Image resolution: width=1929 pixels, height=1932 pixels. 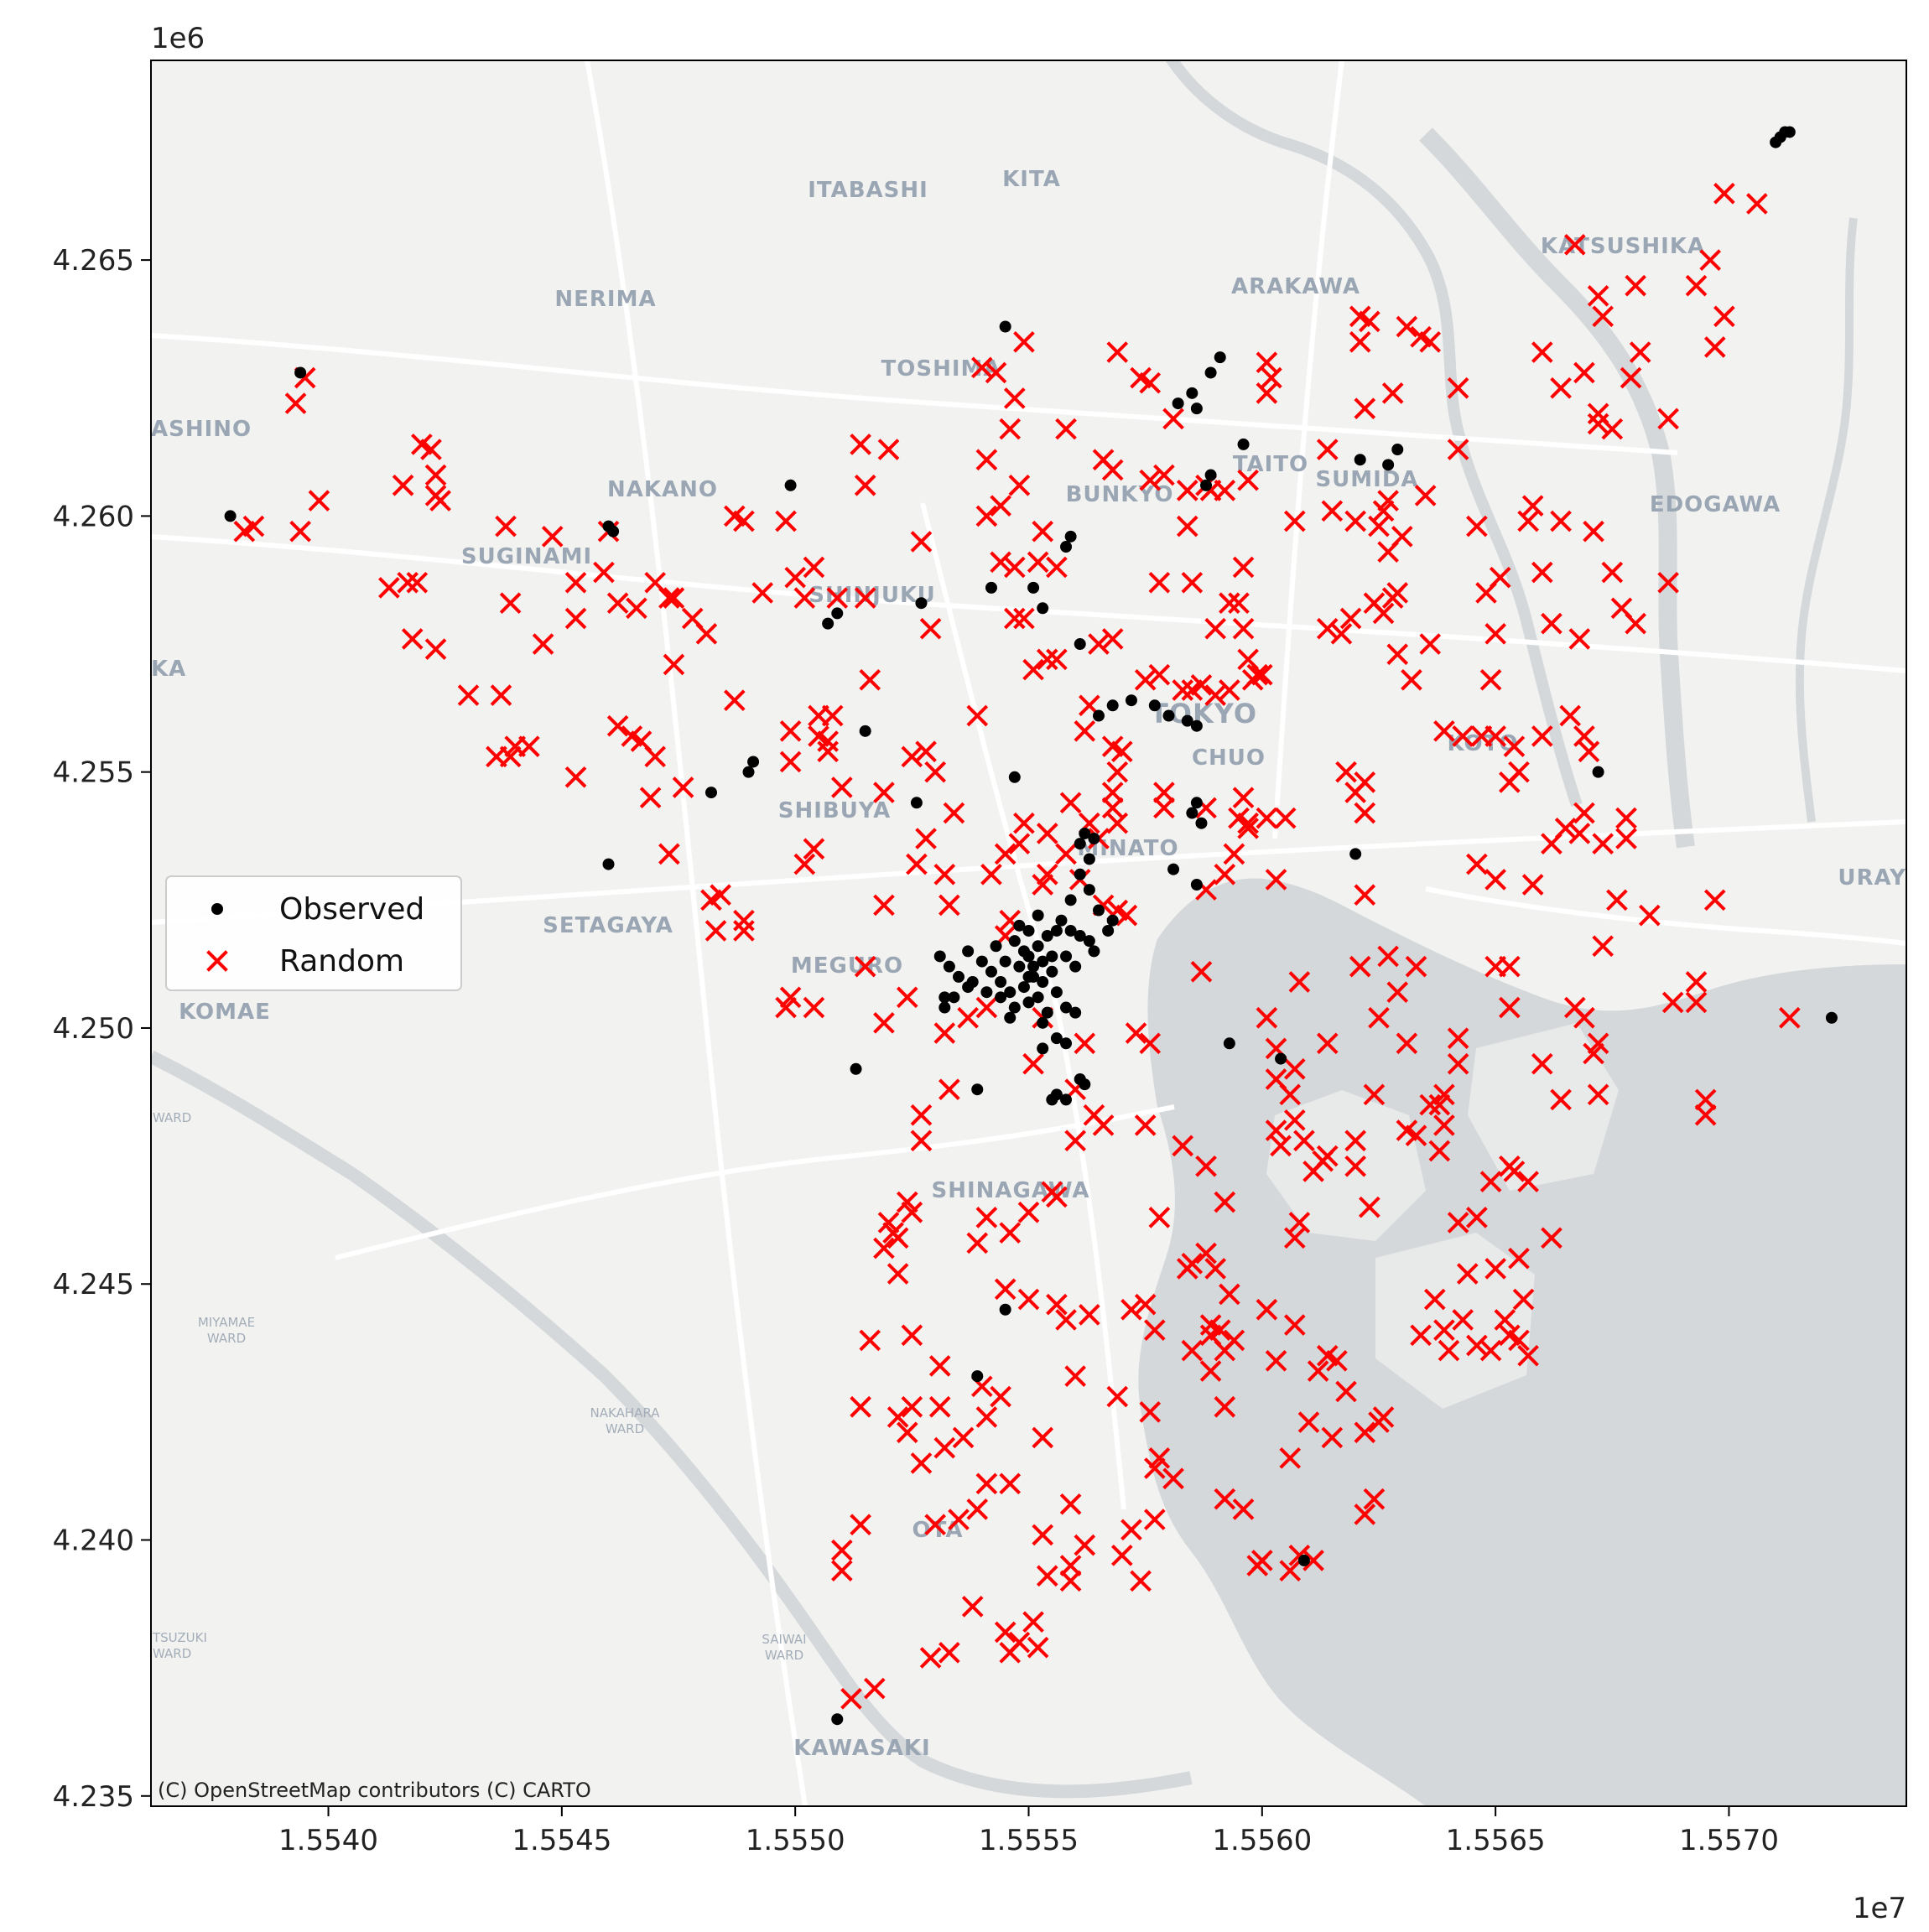 I want to click on y-tick-label: 4.255, so click(x=93, y=773).